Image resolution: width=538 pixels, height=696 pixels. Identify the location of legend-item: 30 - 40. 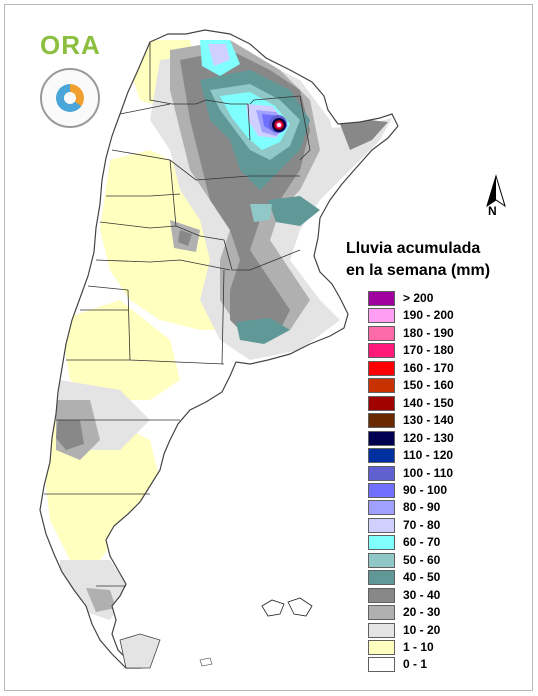
(438, 595).